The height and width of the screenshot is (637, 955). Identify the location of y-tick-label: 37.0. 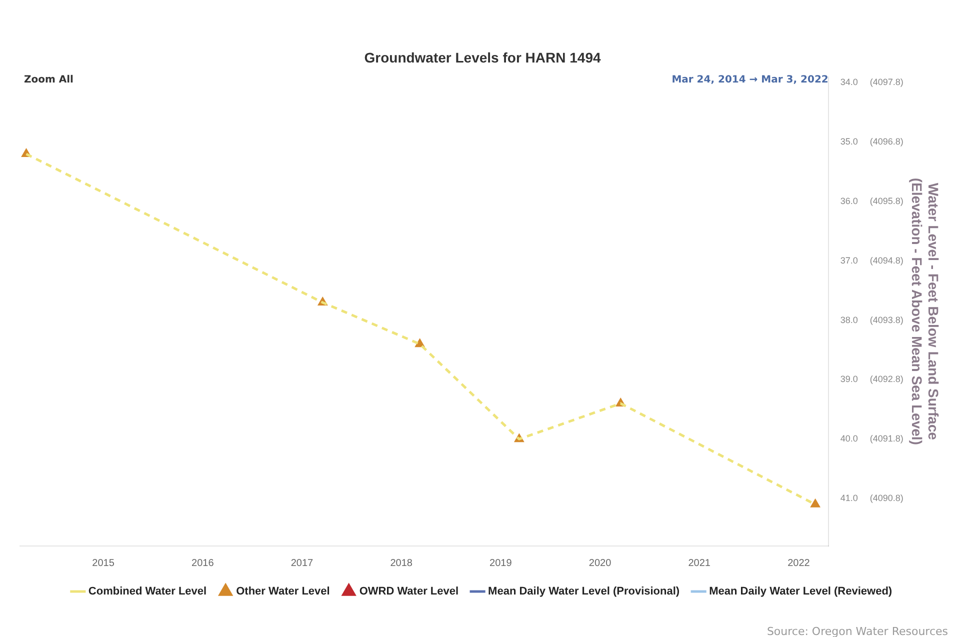
(849, 260).